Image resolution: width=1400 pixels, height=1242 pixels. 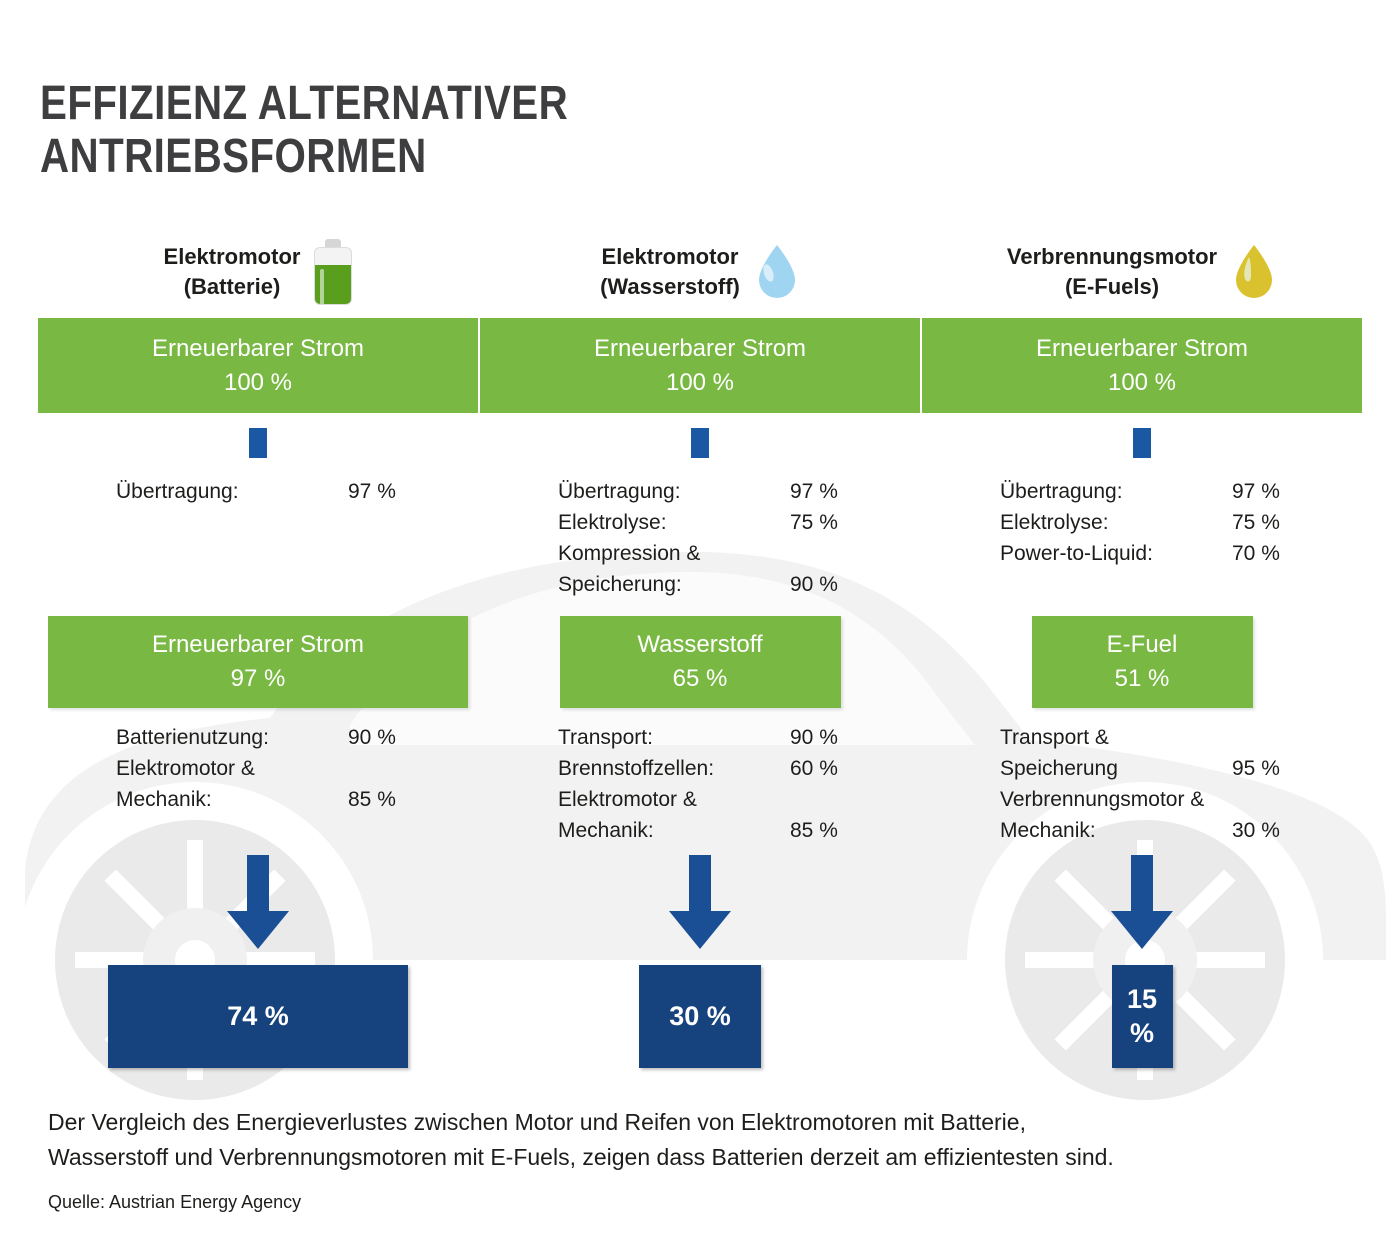 I want to click on efuels-arrow-band, so click(x=1142, y=910).